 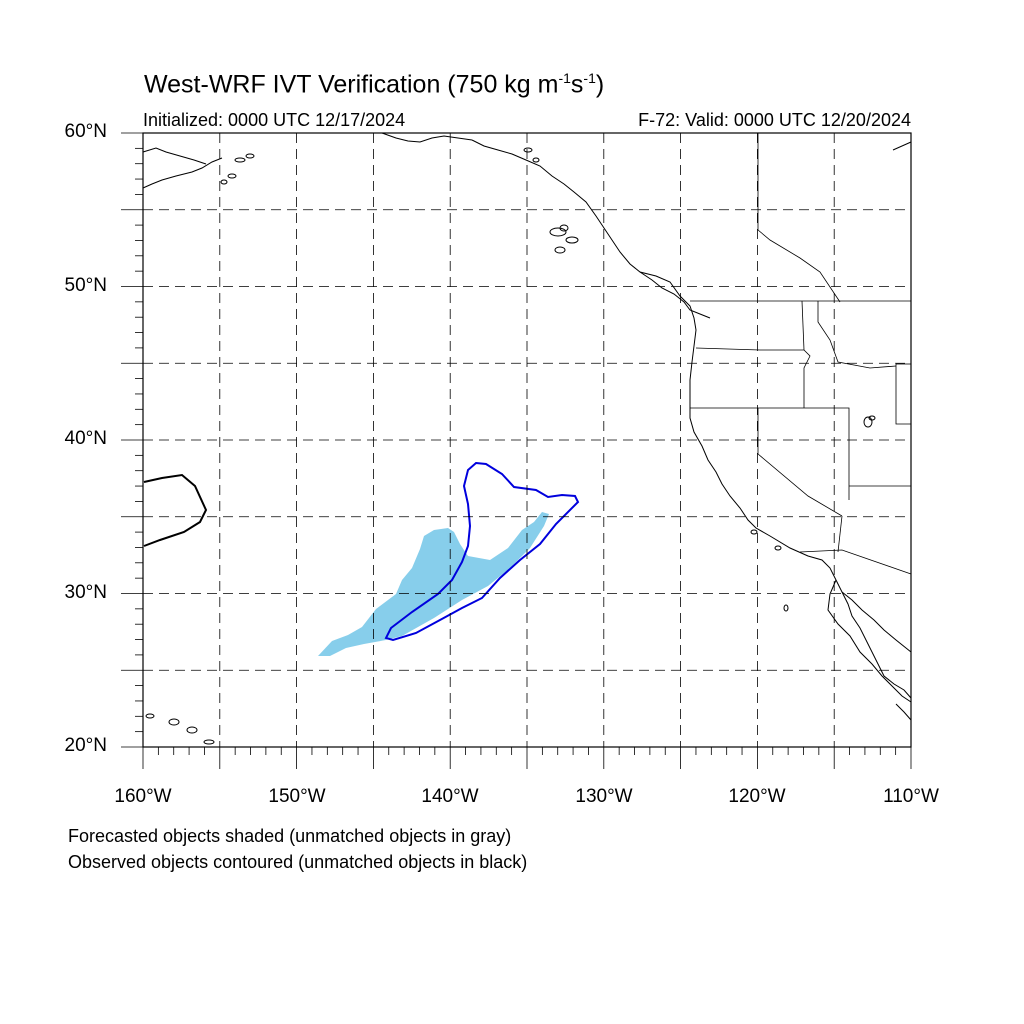 I want to click on observed-object-unmatched-contour, so click(x=175, y=510).